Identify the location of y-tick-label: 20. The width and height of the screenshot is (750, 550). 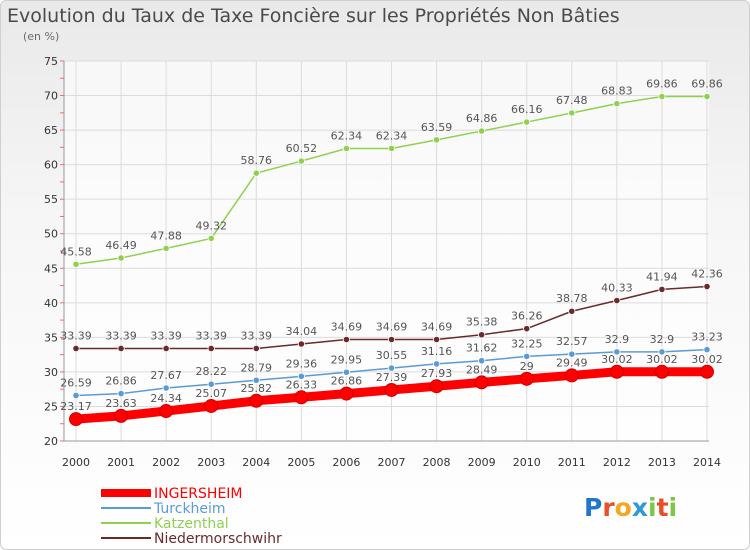
(51, 441).